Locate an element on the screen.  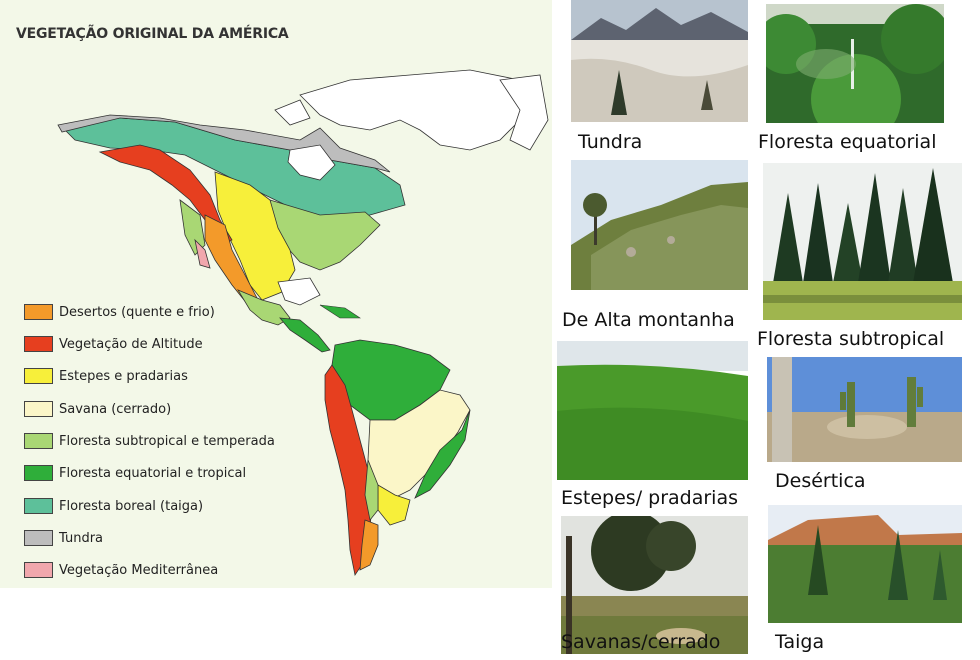
legend-item: Desertos (quente e frio) is located at coordinates (119, 312).